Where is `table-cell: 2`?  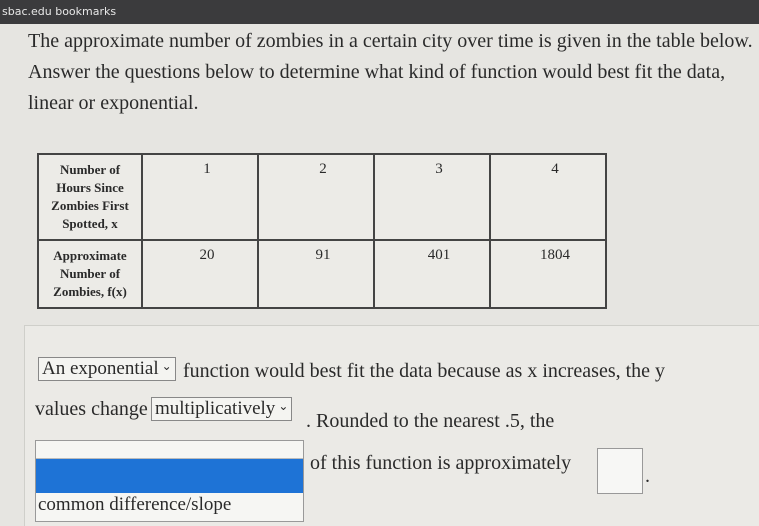 table-cell: 2 is located at coordinates (316, 197).